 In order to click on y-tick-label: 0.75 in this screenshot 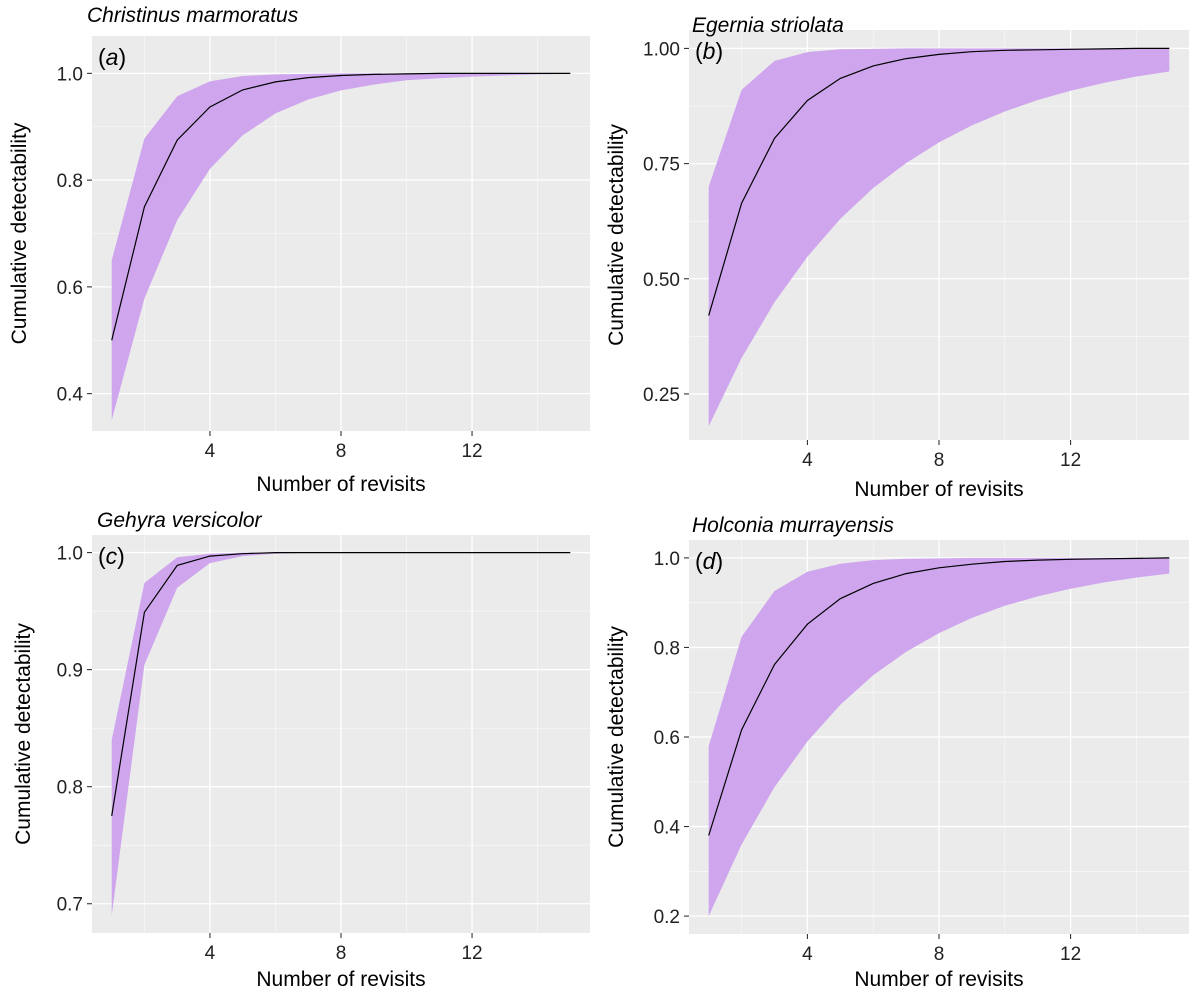, I will do `click(661, 165)`.